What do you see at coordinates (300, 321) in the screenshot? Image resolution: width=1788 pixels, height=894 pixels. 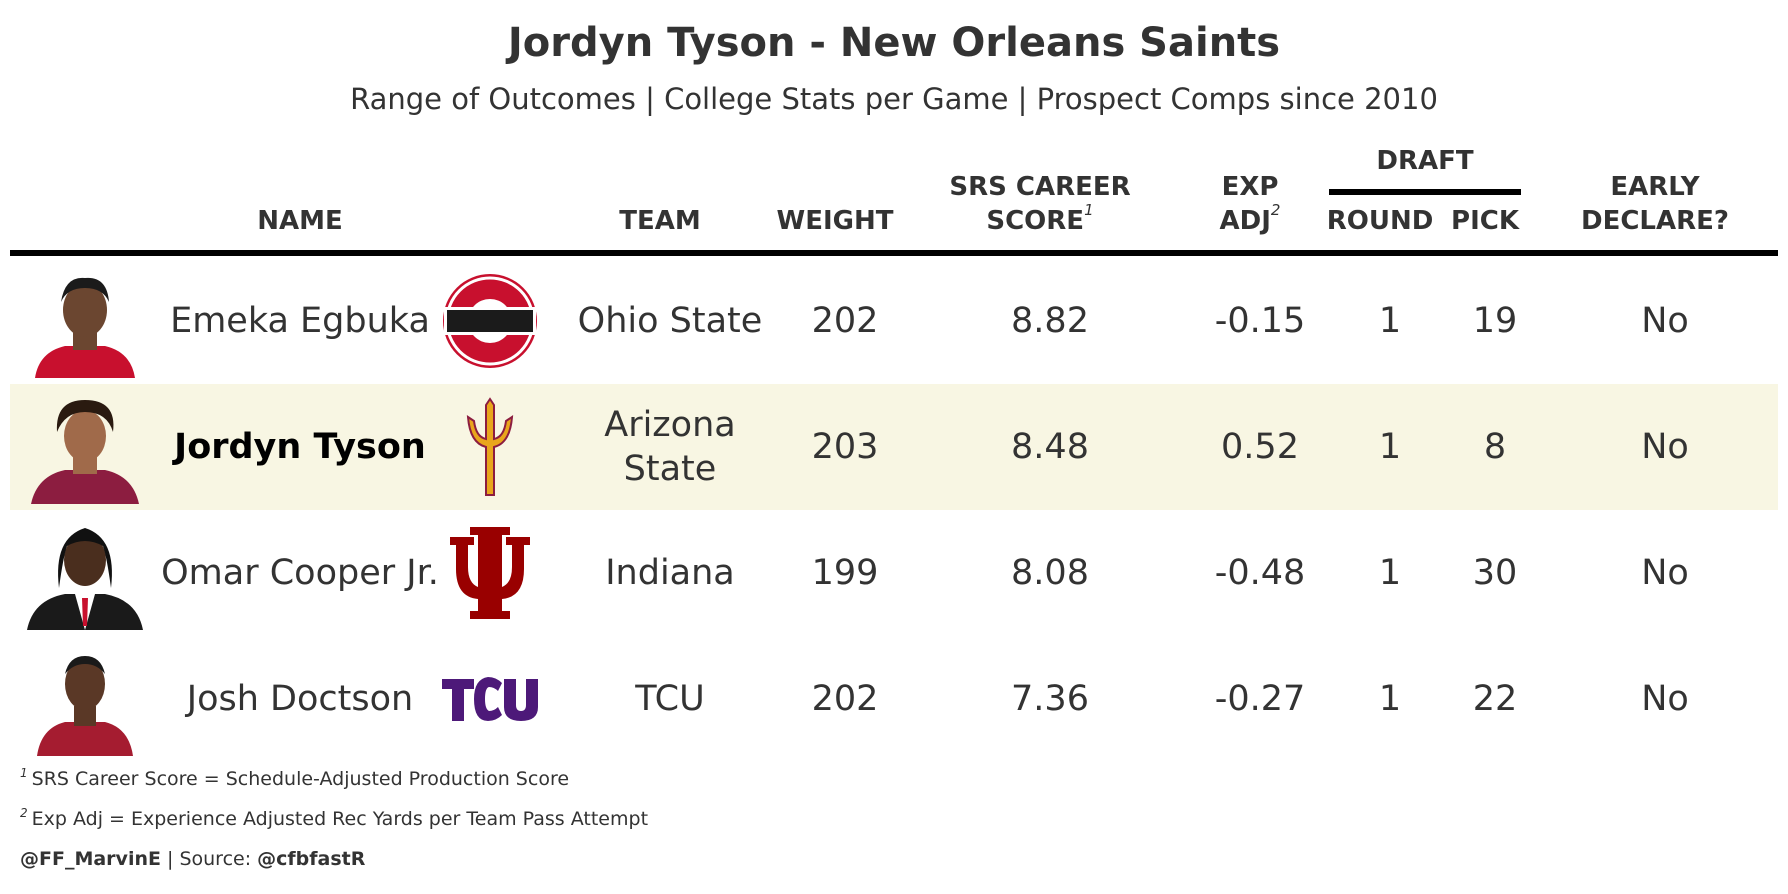 I see `player-name: Emeka Egbuka` at bounding box center [300, 321].